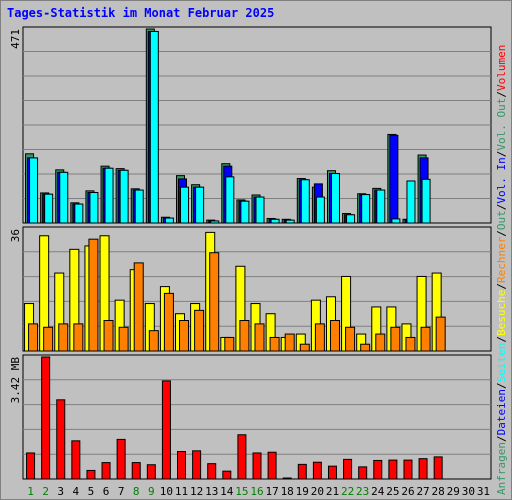  I want to click on x-tick-label: 21, so click(332, 491).